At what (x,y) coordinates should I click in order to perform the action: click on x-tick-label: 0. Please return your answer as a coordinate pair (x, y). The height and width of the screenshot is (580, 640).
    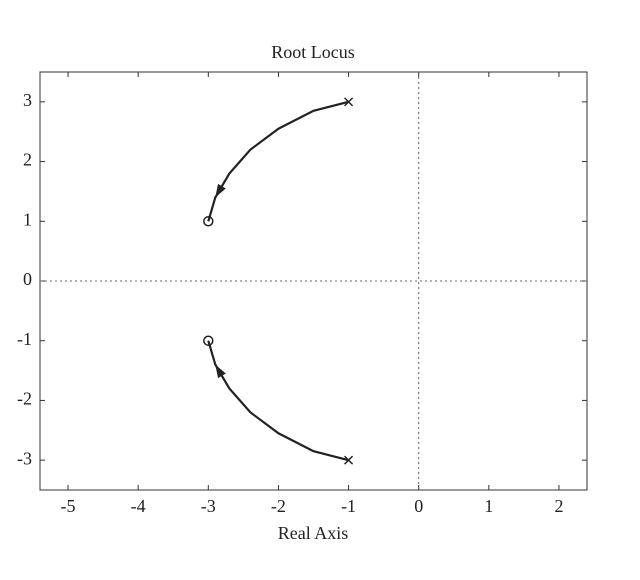
    Looking at the image, I should click on (418, 506).